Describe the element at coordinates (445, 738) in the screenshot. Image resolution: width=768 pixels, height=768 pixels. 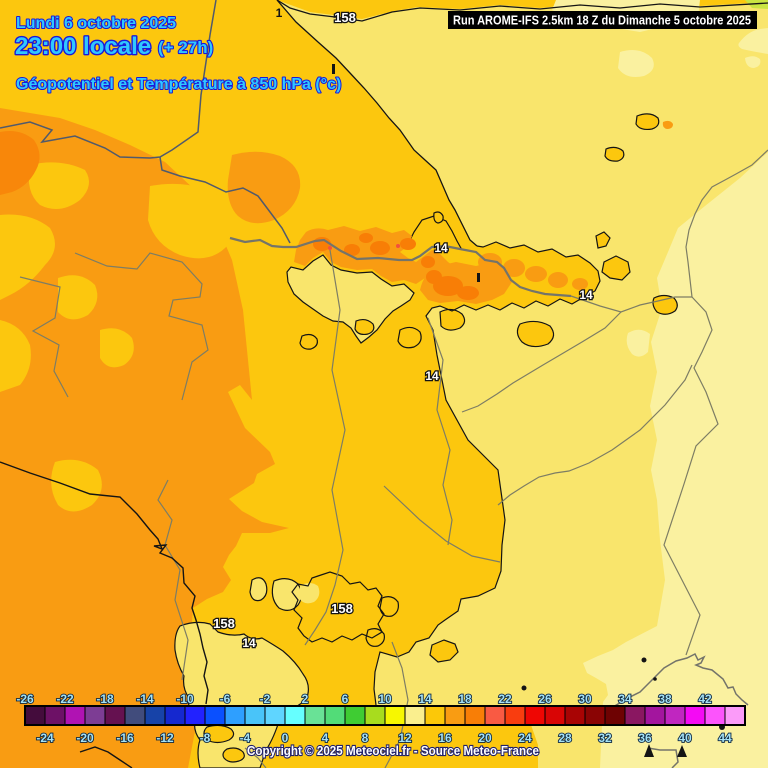
I see `svg-text: 16` at that location.